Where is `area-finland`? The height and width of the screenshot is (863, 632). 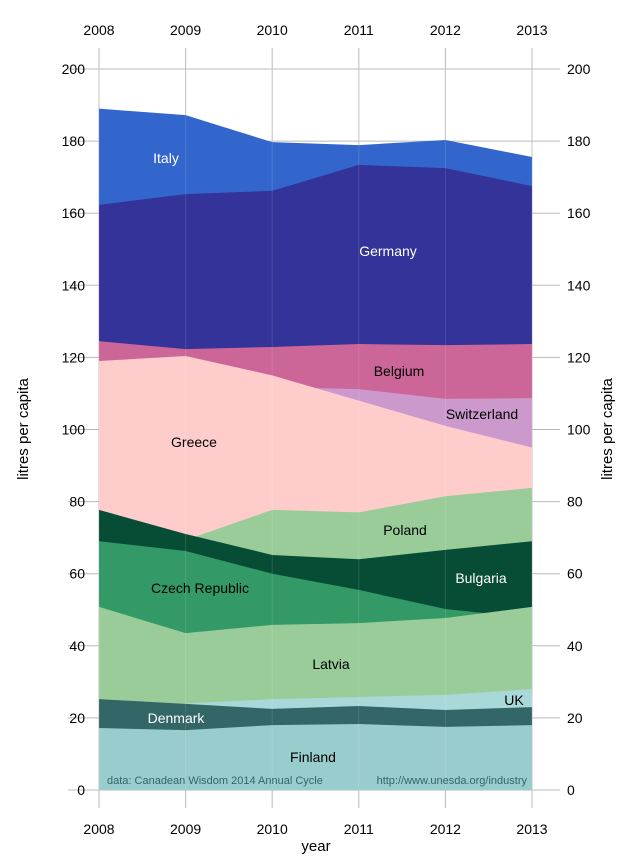
area-finland is located at coordinates (315, 757).